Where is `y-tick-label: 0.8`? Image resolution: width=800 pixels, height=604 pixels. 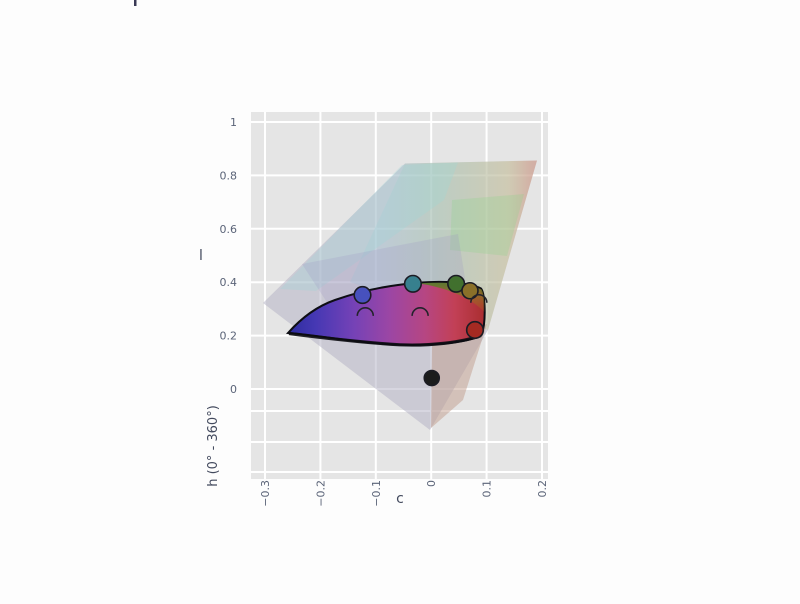
y-tick-label: 0.8 is located at coordinates (229, 175).